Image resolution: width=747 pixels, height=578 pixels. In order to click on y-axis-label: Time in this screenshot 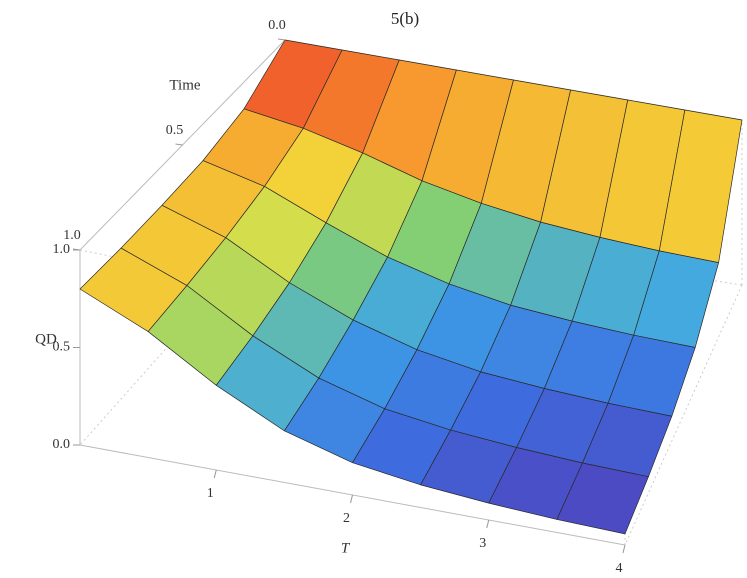, I will do `click(184, 85)`.